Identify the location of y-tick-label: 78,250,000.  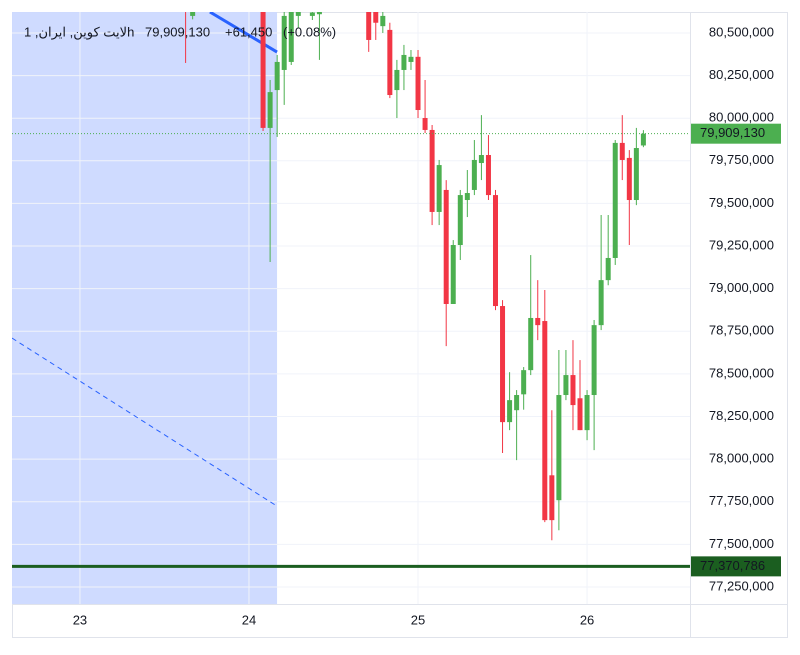
(741, 415).